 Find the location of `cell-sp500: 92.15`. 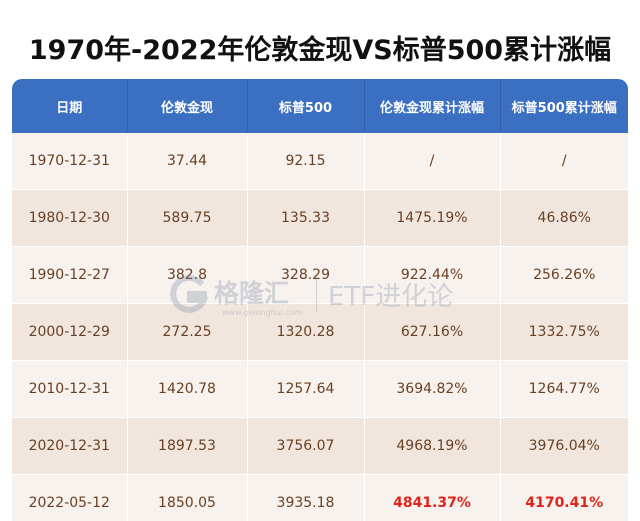

cell-sp500: 92.15 is located at coordinates (306, 161).